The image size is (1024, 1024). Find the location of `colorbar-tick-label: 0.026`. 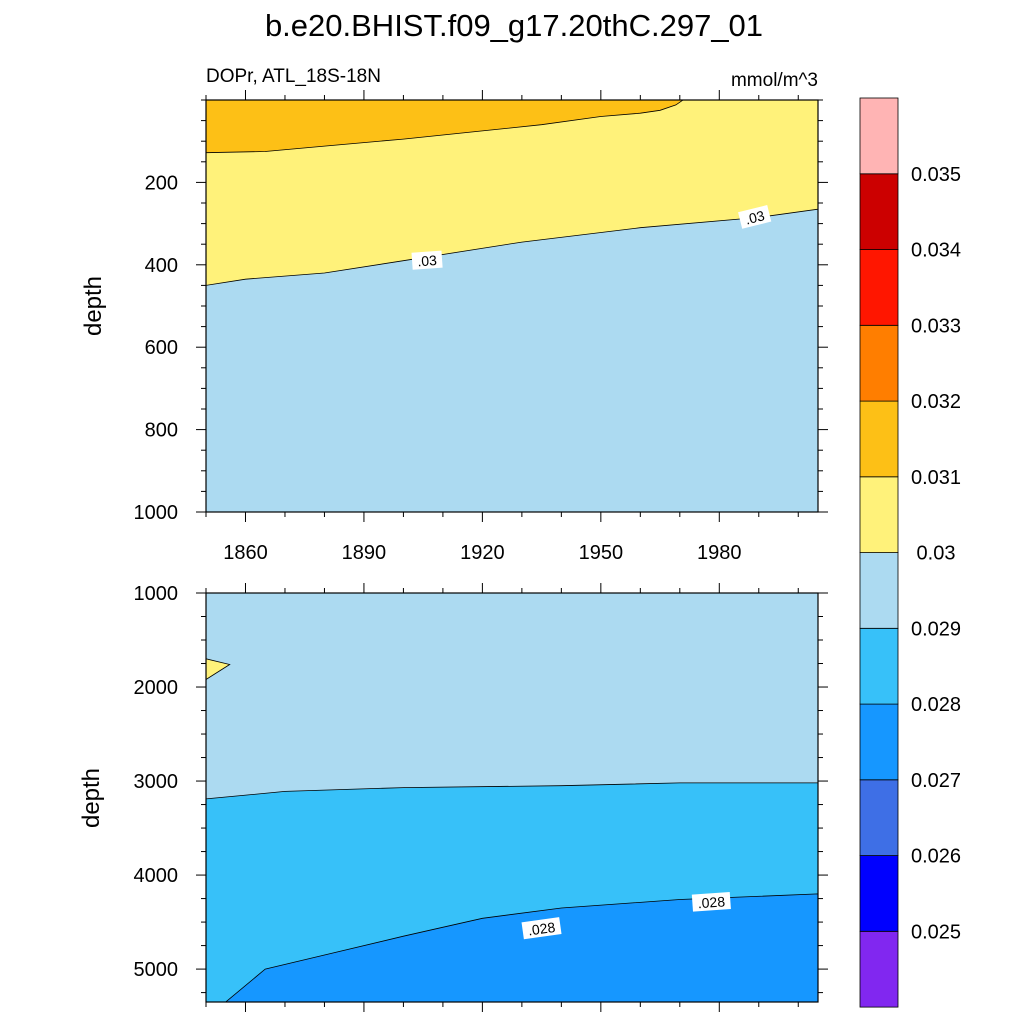

colorbar-tick-label: 0.026 is located at coordinates (936, 857).